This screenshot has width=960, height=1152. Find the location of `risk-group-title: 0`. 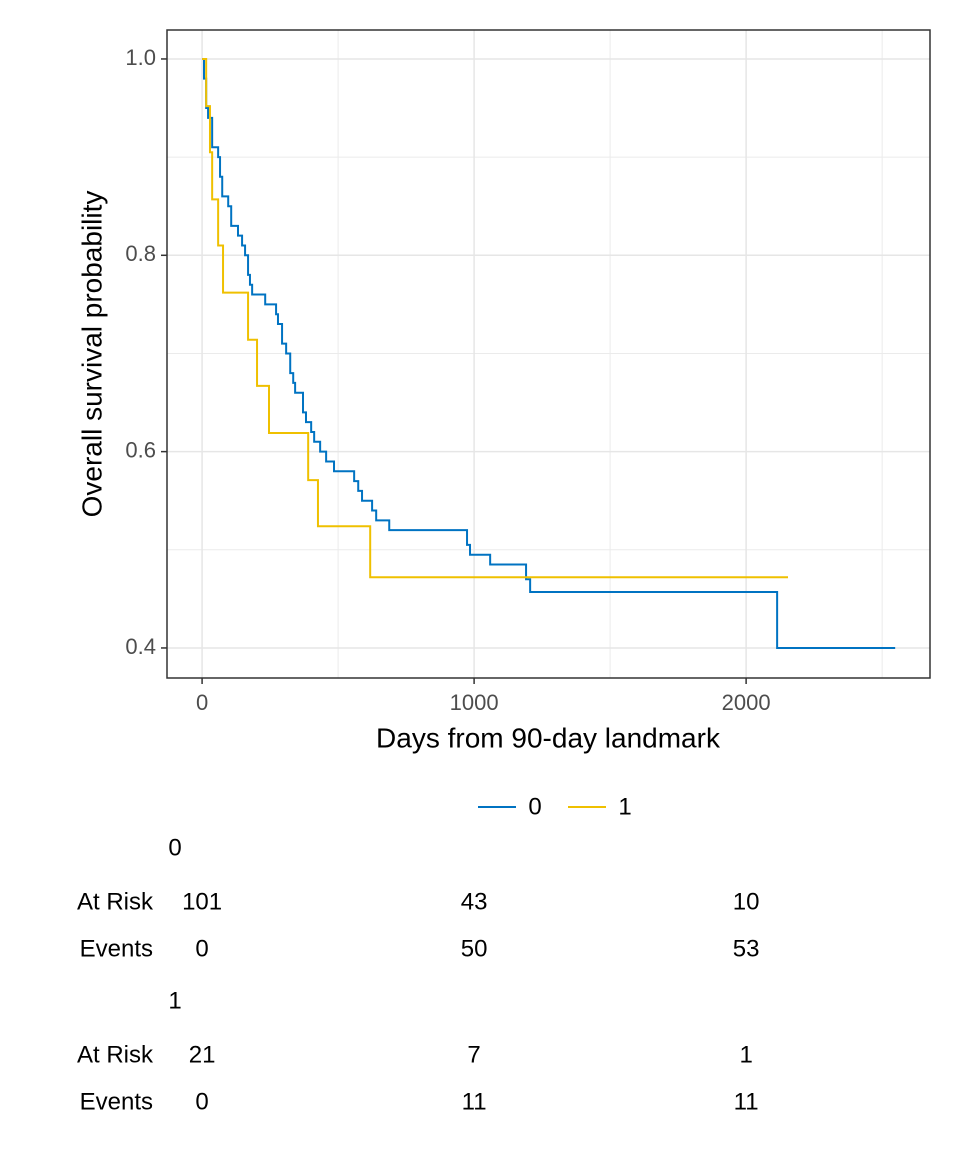

risk-group-title: 0 is located at coordinates (174, 847).